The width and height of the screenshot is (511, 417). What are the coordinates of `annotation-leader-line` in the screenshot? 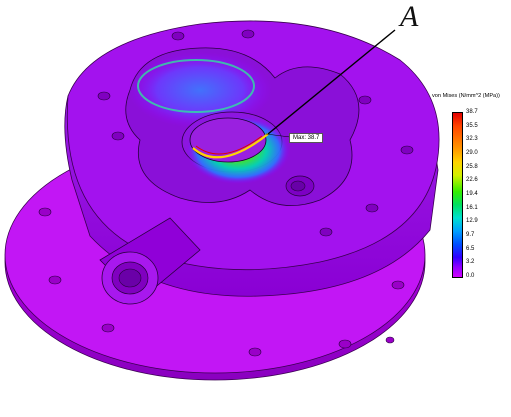 It's located at (331, 82).